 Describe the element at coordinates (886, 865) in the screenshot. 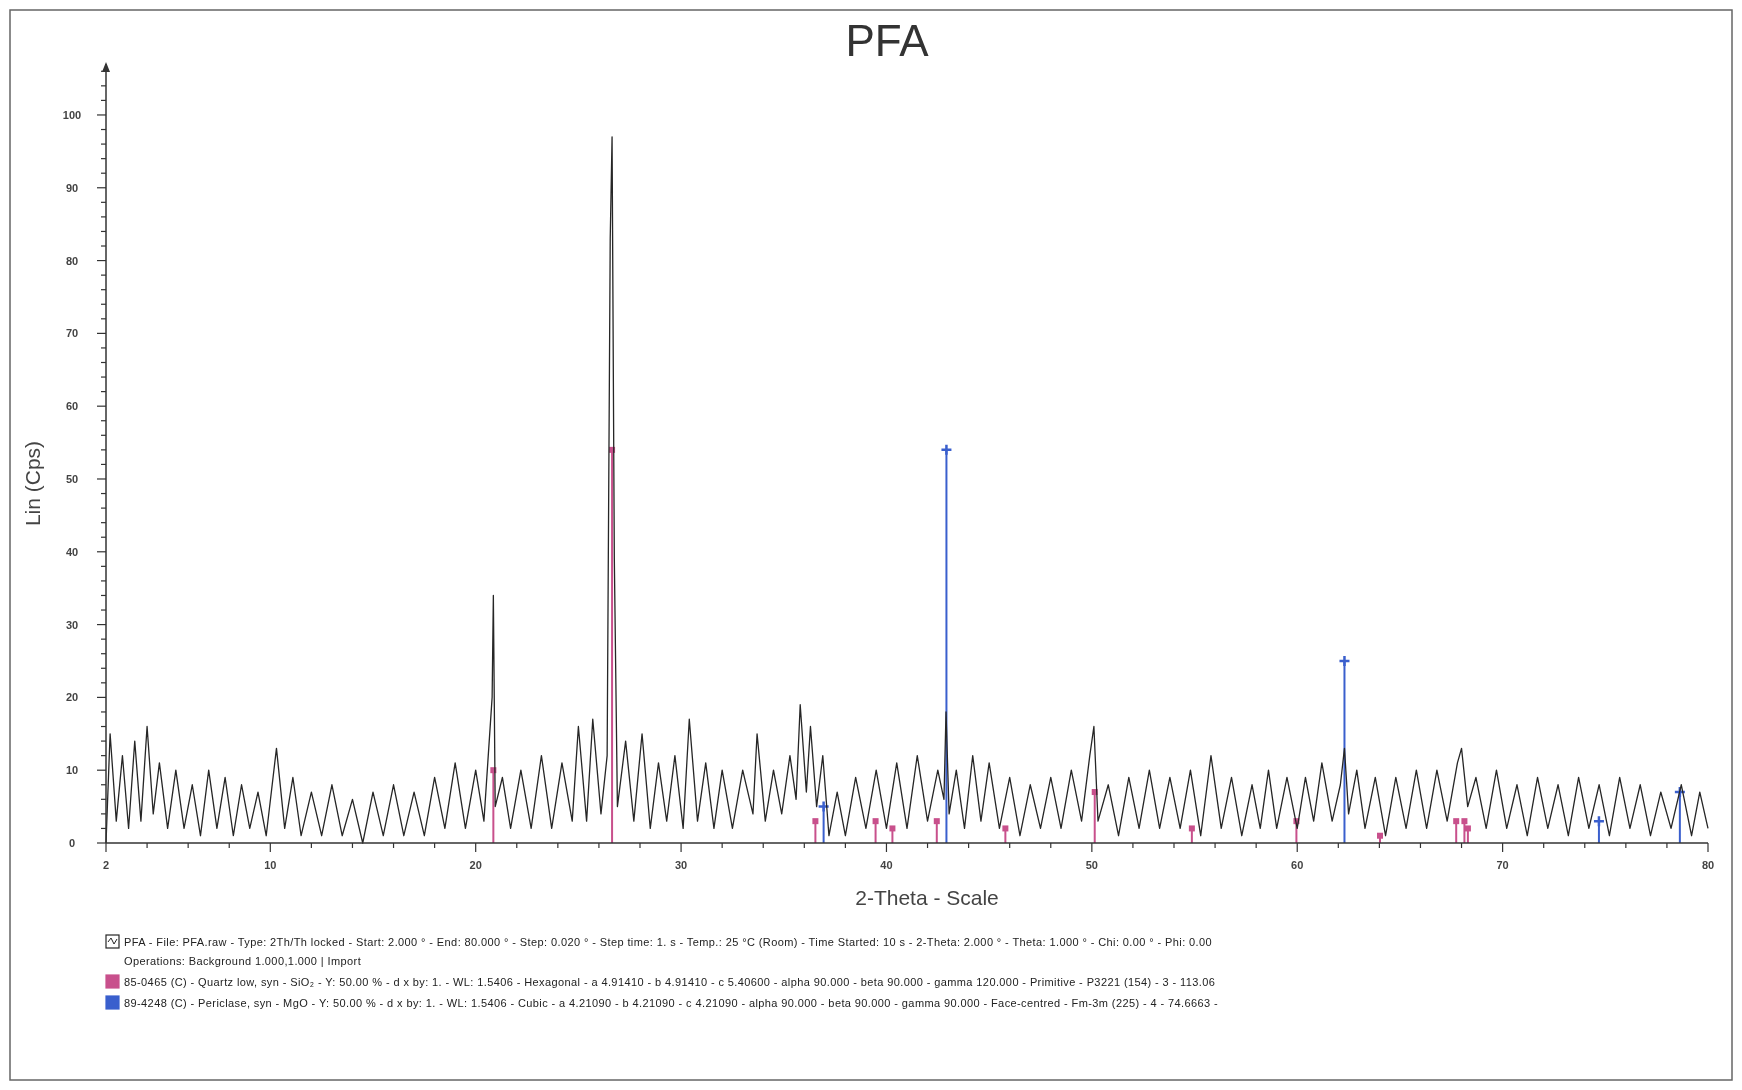

I see `x-tick-label: 40` at that location.